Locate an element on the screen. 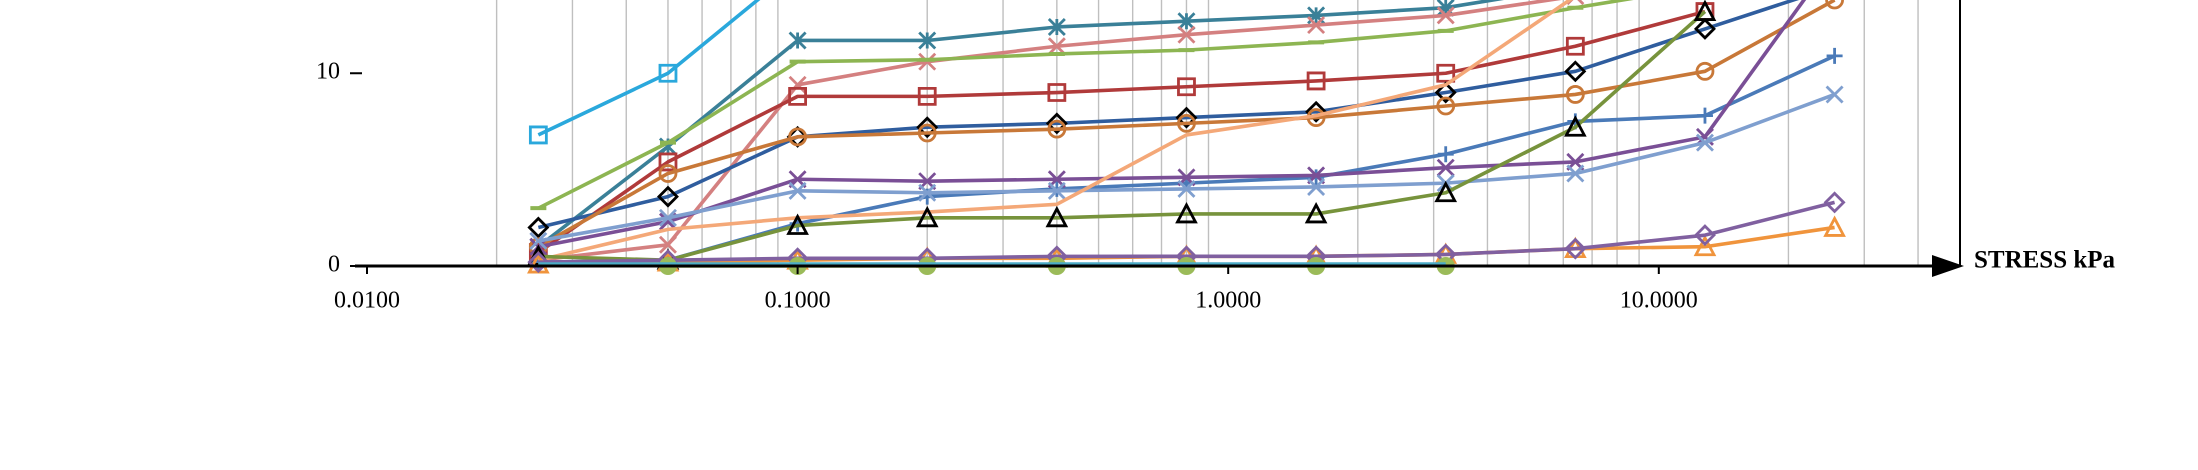 Image resolution: width=2198 pixels, height=470 pixels. y-tick-label: 10 is located at coordinates (328, 72).